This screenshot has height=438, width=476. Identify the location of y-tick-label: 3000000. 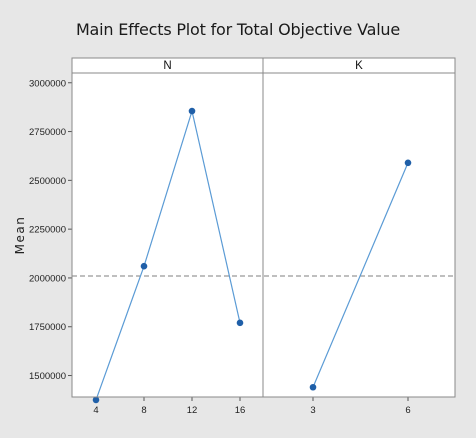
(47, 83).